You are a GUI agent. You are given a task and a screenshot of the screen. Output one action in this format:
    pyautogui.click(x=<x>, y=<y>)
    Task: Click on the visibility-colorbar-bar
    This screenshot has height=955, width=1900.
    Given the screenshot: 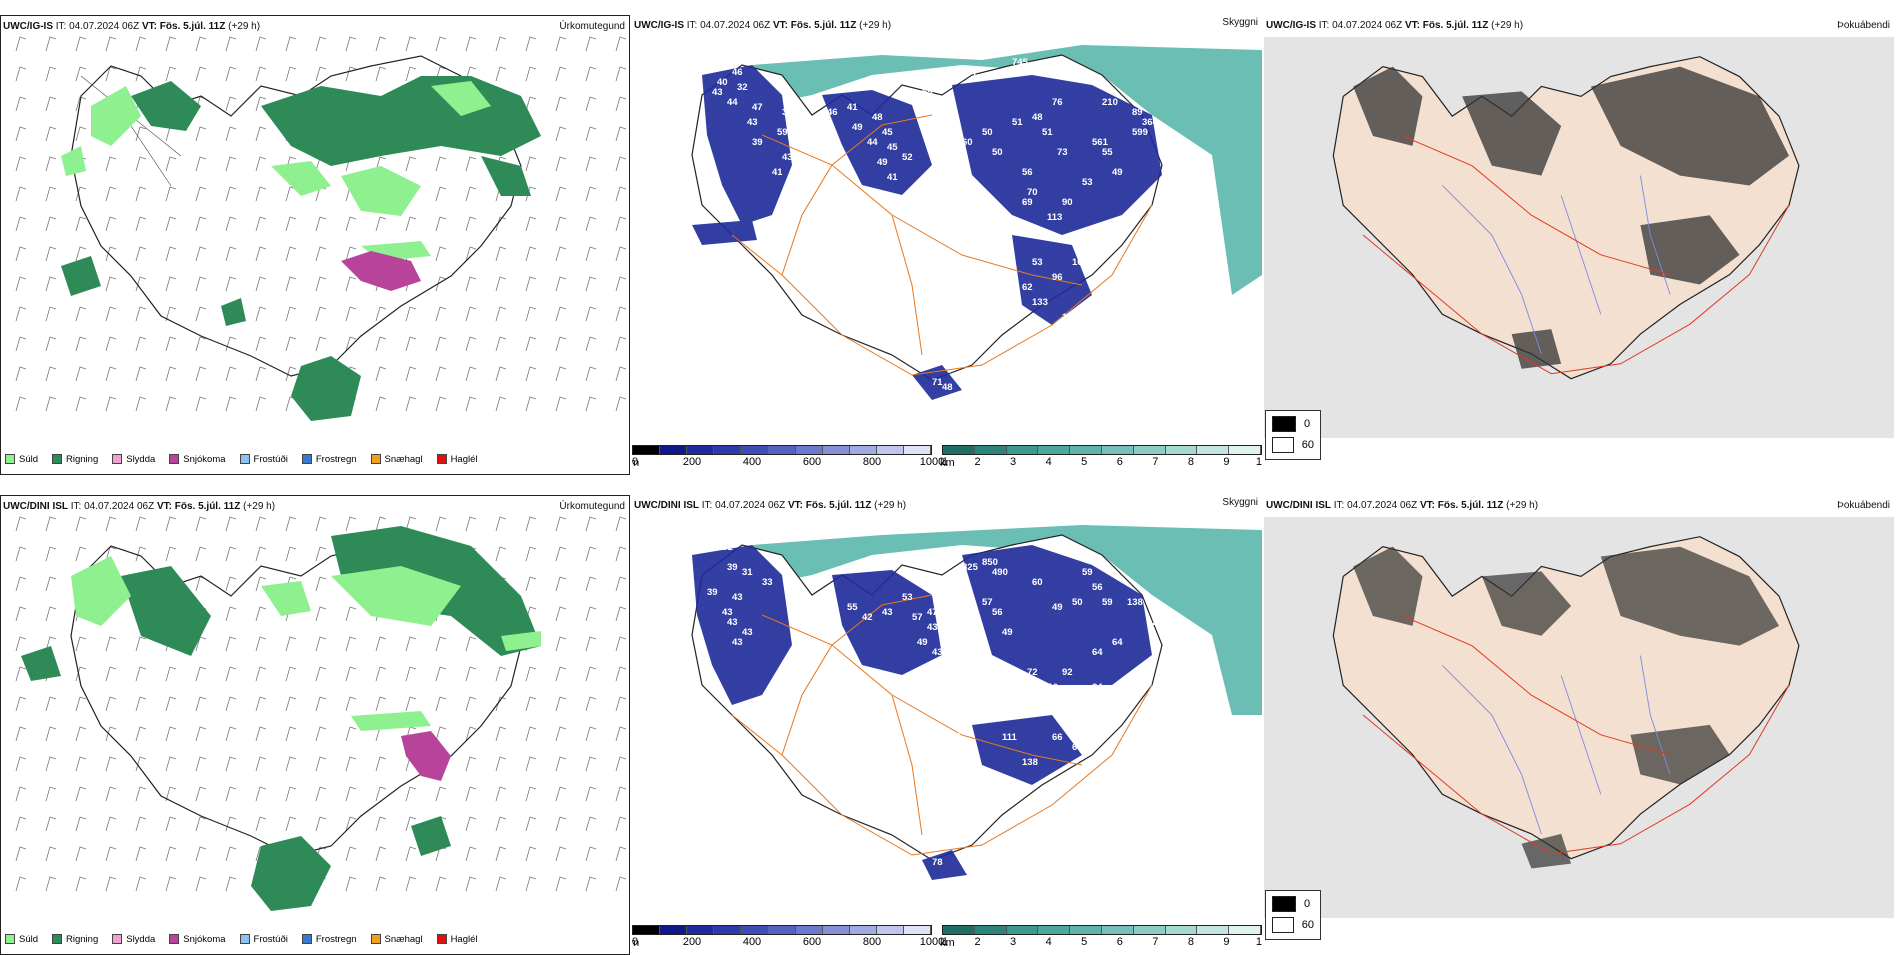 What is the action you would take?
    pyautogui.click(x=1102, y=930)
    